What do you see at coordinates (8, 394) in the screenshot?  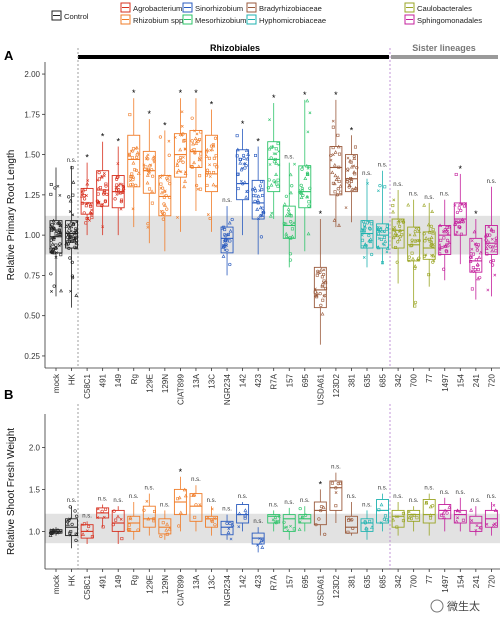 I see `panel-b-label: B` at bounding box center [8, 394].